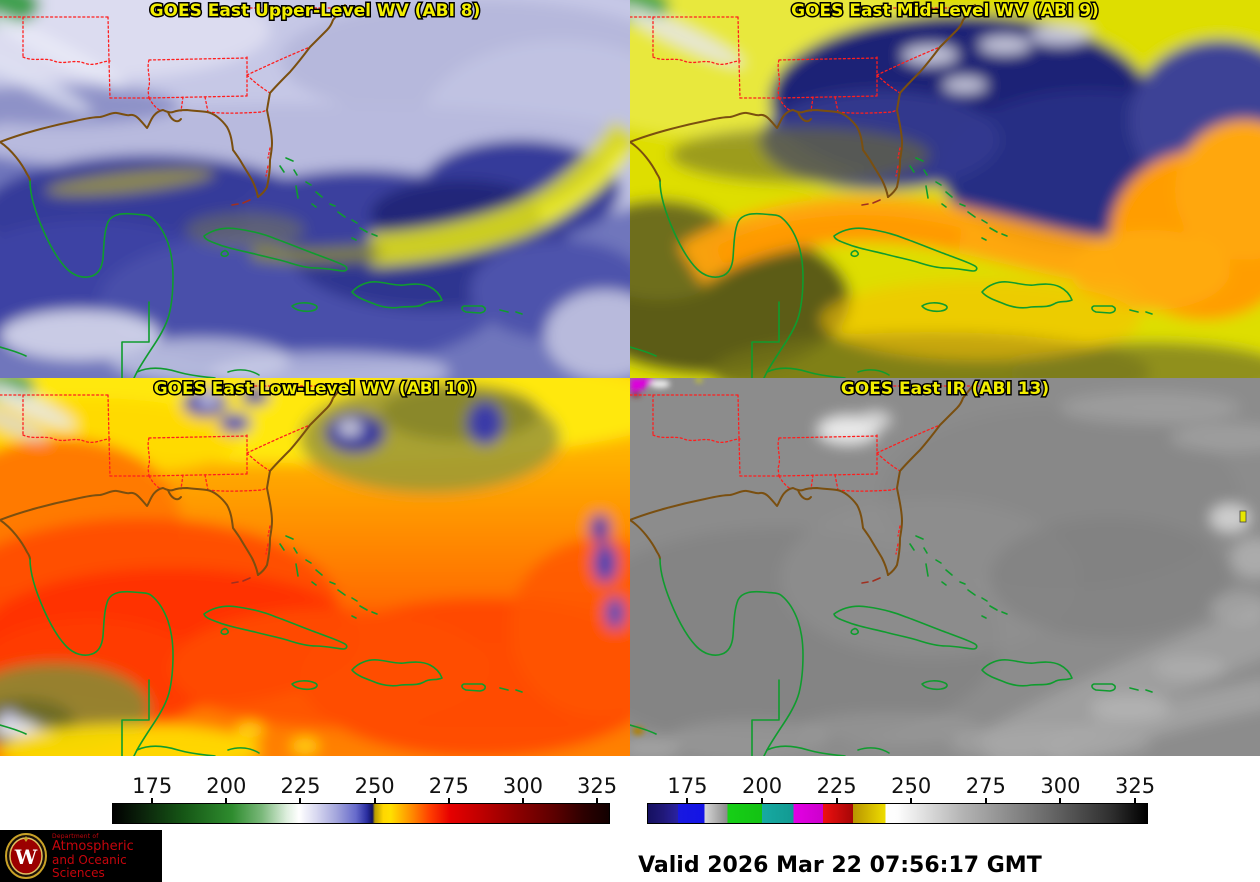 The width and height of the screenshot is (1260, 882). I want to click on logo-dept-label: Department of, so click(75, 836).